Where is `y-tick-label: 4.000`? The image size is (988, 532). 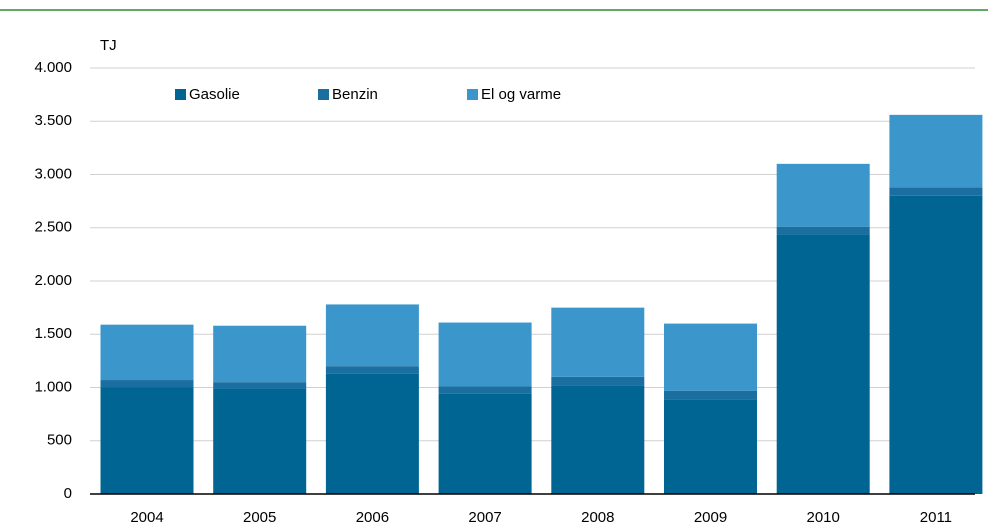 y-tick-label: 4.000 is located at coordinates (53, 67).